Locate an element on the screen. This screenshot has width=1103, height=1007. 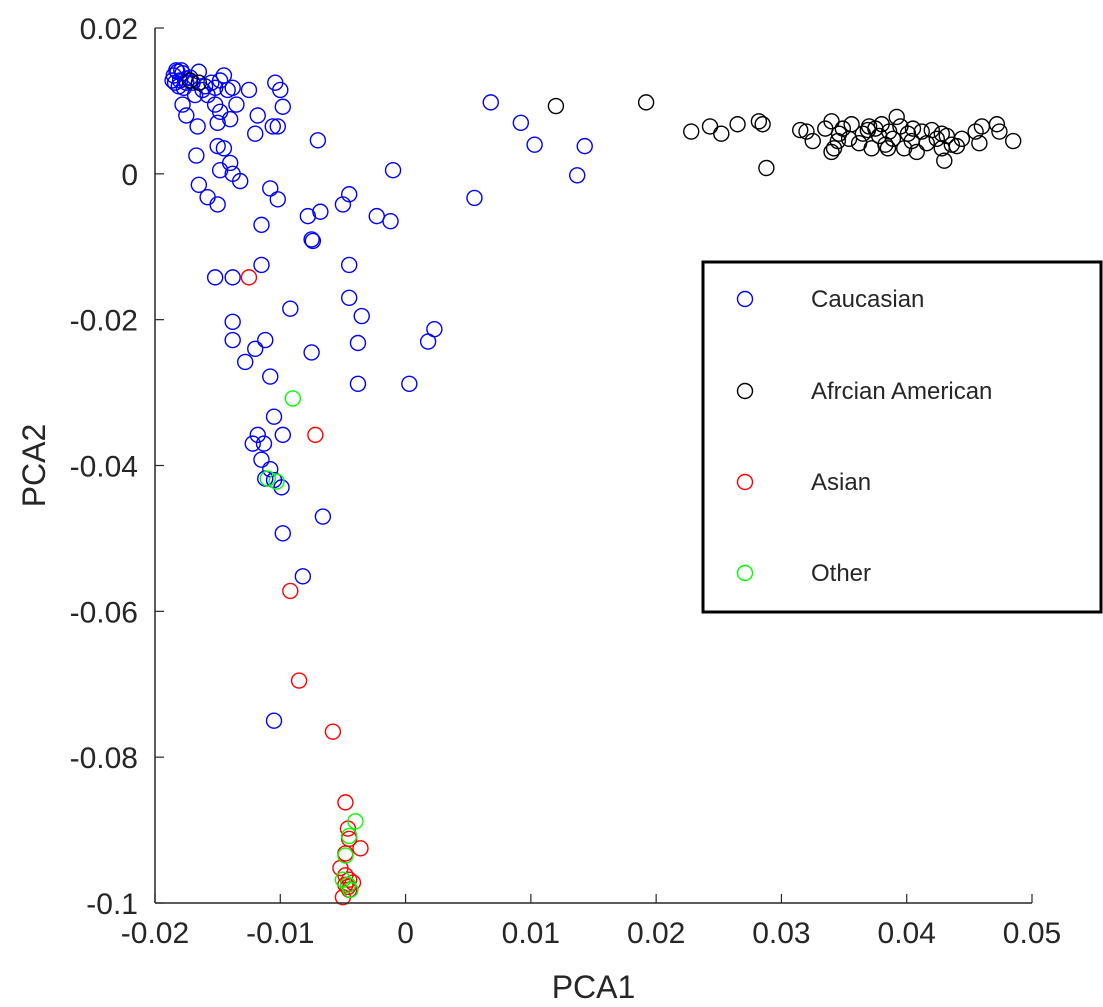
x-tick-label: 0 is located at coordinates (405, 933).